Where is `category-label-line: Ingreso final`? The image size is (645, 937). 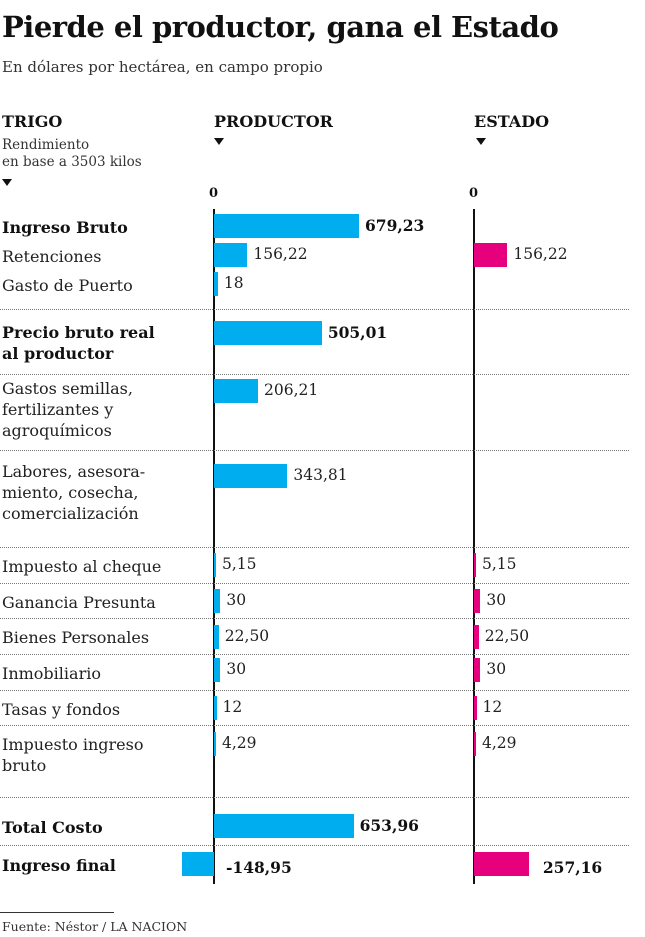
category-label-line: Ingreso final is located at coordinates (59, 865).